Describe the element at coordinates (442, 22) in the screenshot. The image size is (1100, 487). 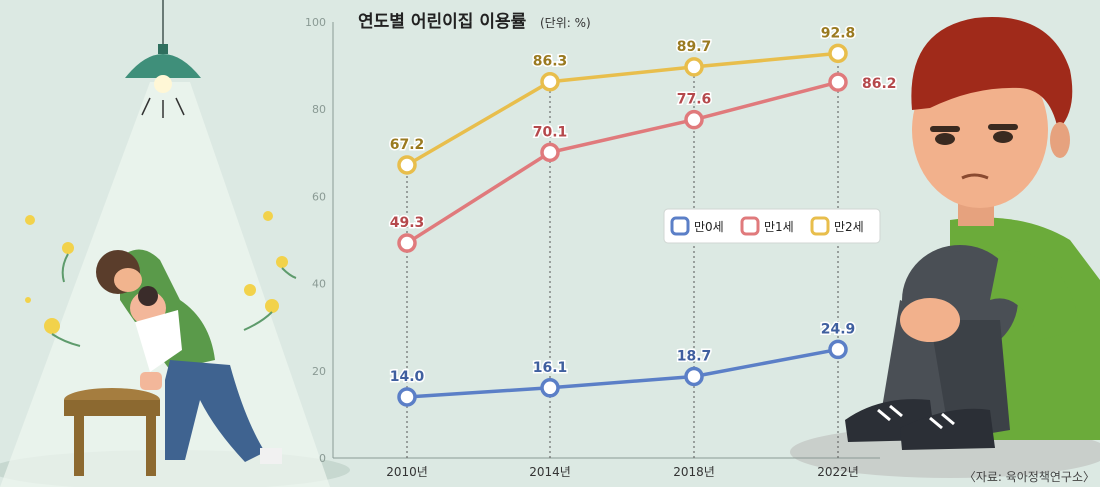
I see `chart-title: 연도별 어린이집 이용률` at that location.